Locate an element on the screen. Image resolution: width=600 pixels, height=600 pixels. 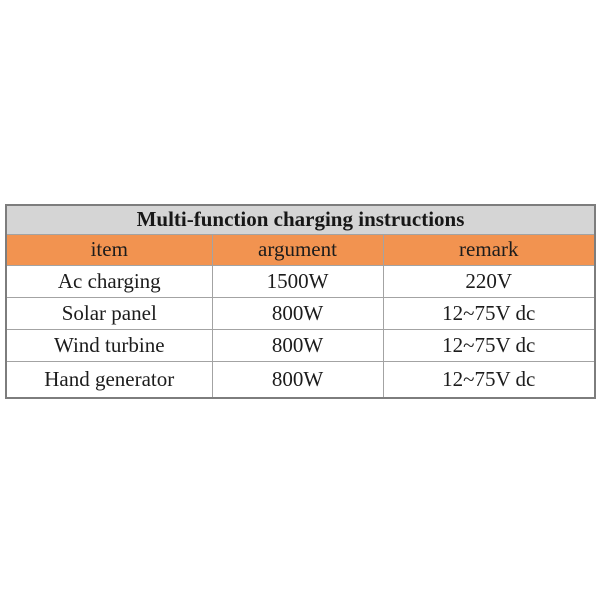
table-row-ac-charging: Ac charging 1500W 220V is located at coordinates (300, 281).